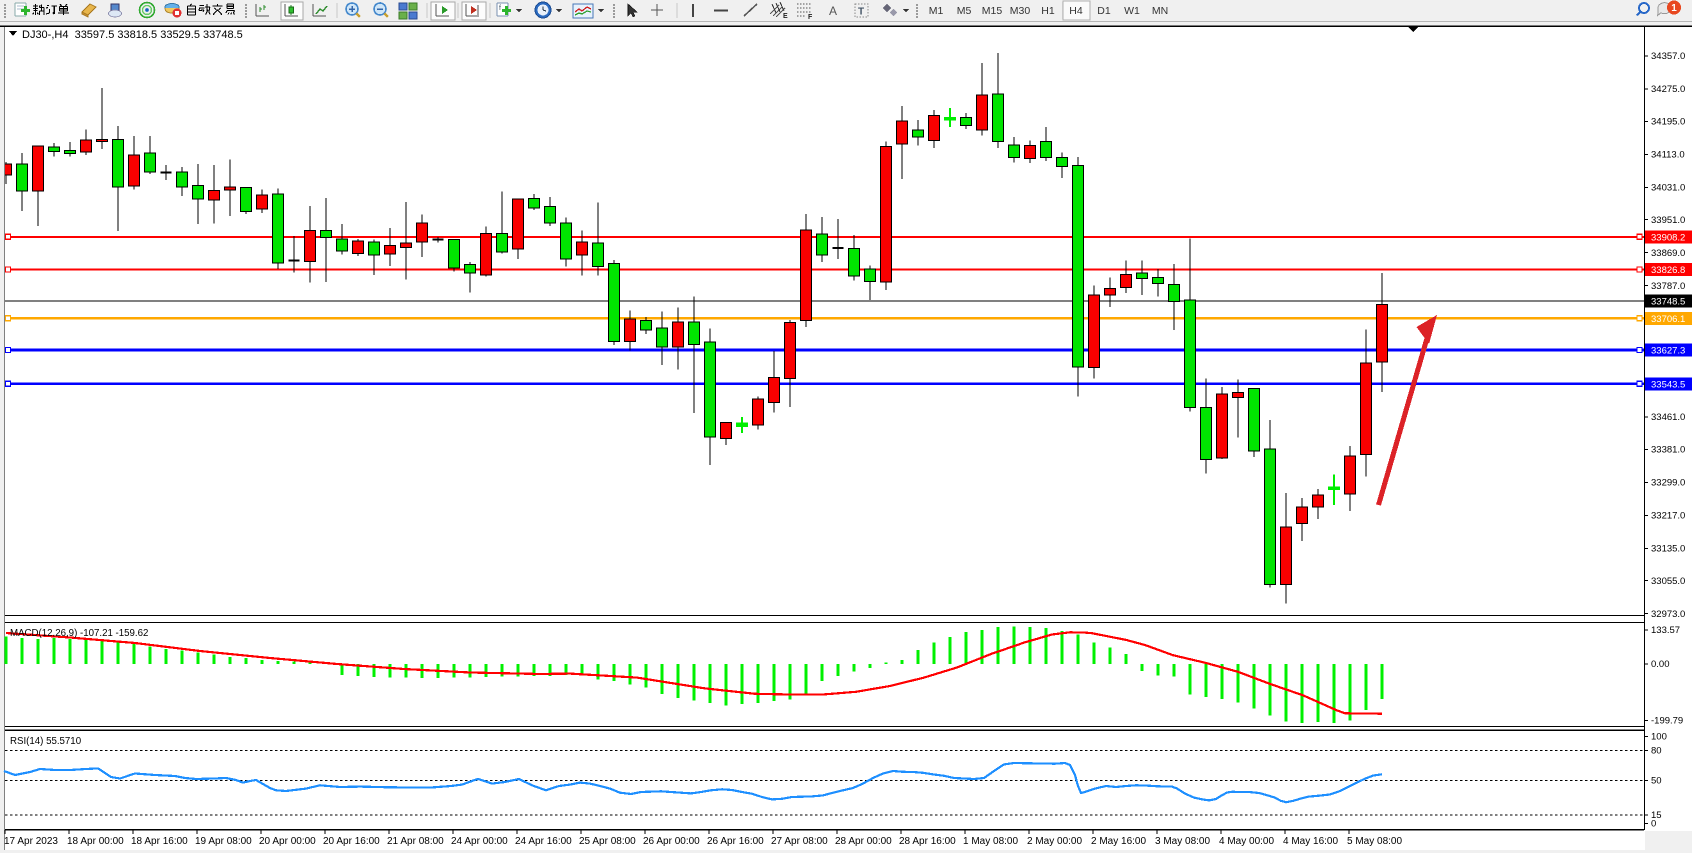  I want to click on svg-text: A, so click(833, 11).